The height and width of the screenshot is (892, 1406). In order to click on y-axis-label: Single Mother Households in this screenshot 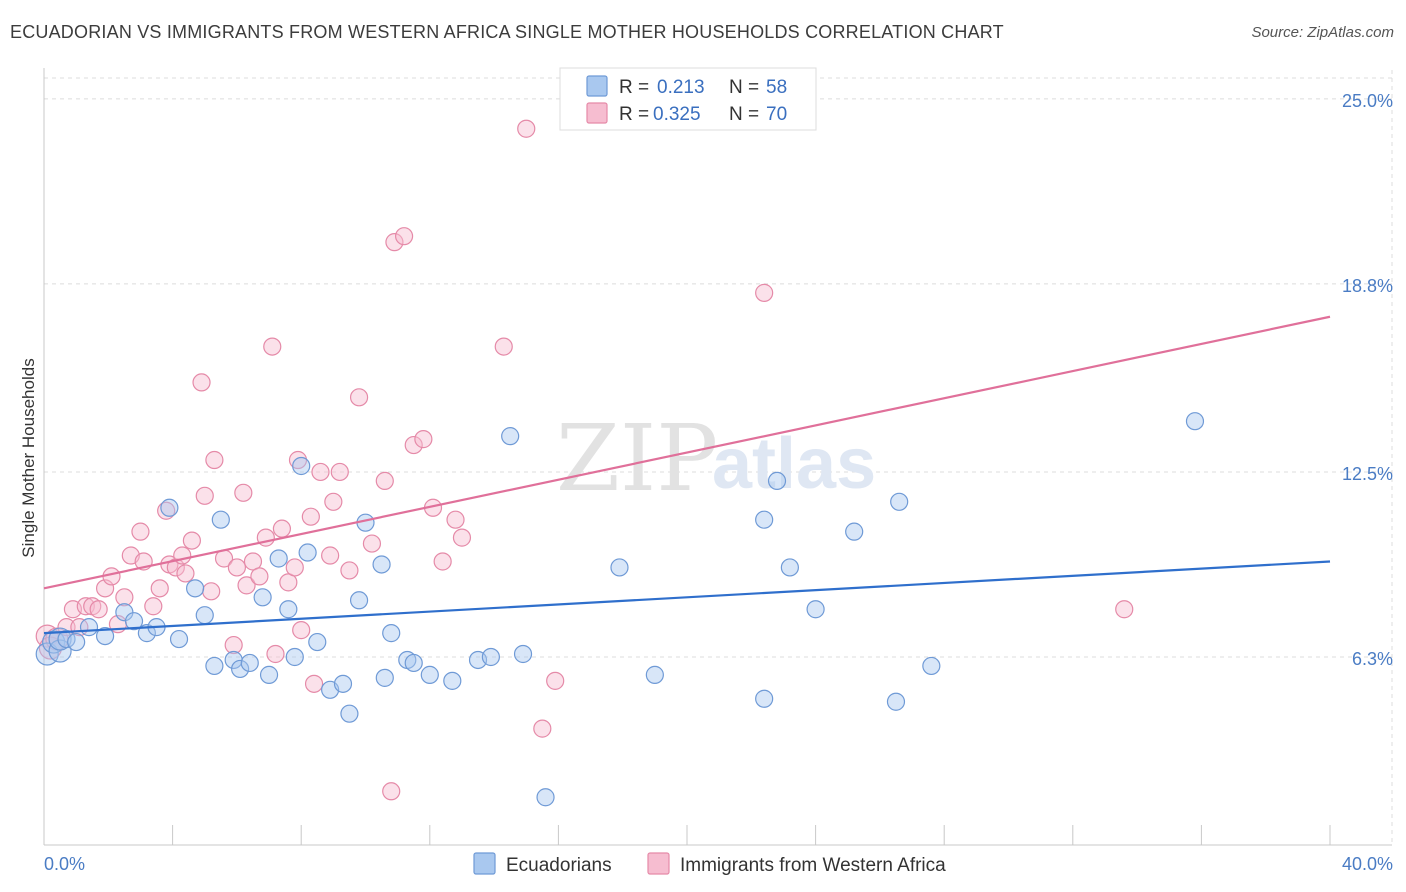, I will do `click(28, 457)`.